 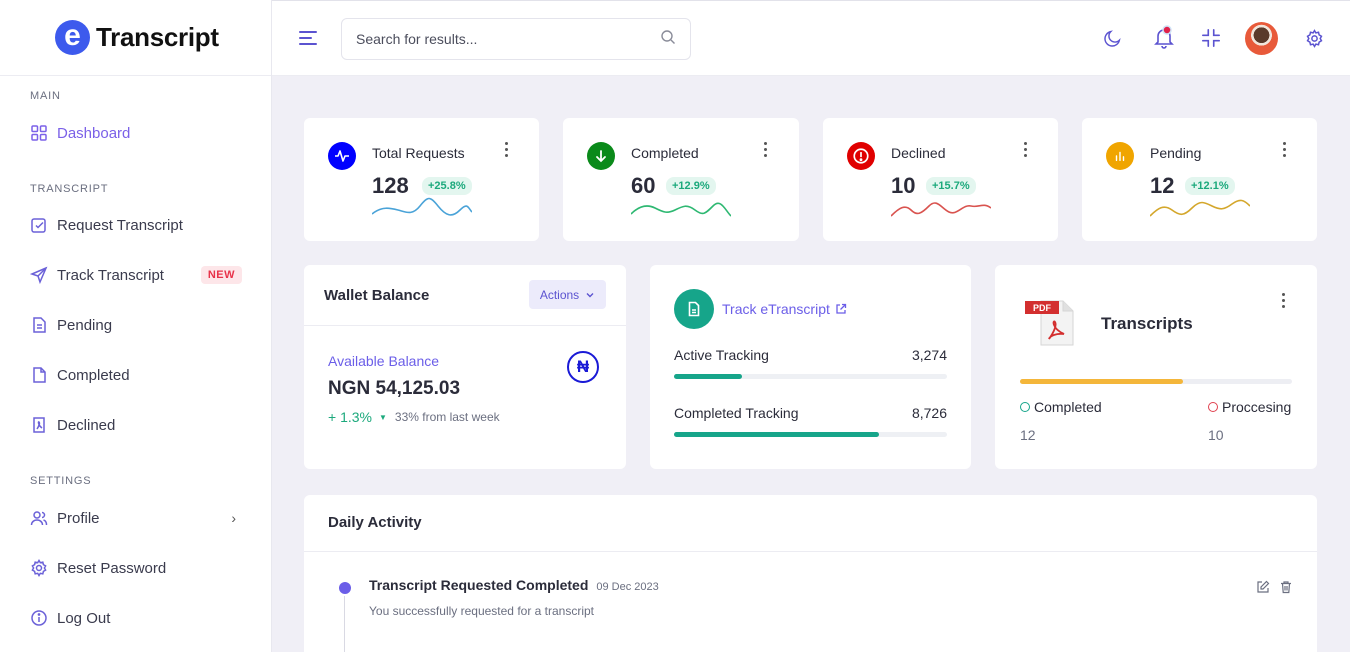 What do you see at coordinates (1051, 323) in the screenshot?
I see `pdf-file-icon: PDF` at bounding box center [1051, 323].